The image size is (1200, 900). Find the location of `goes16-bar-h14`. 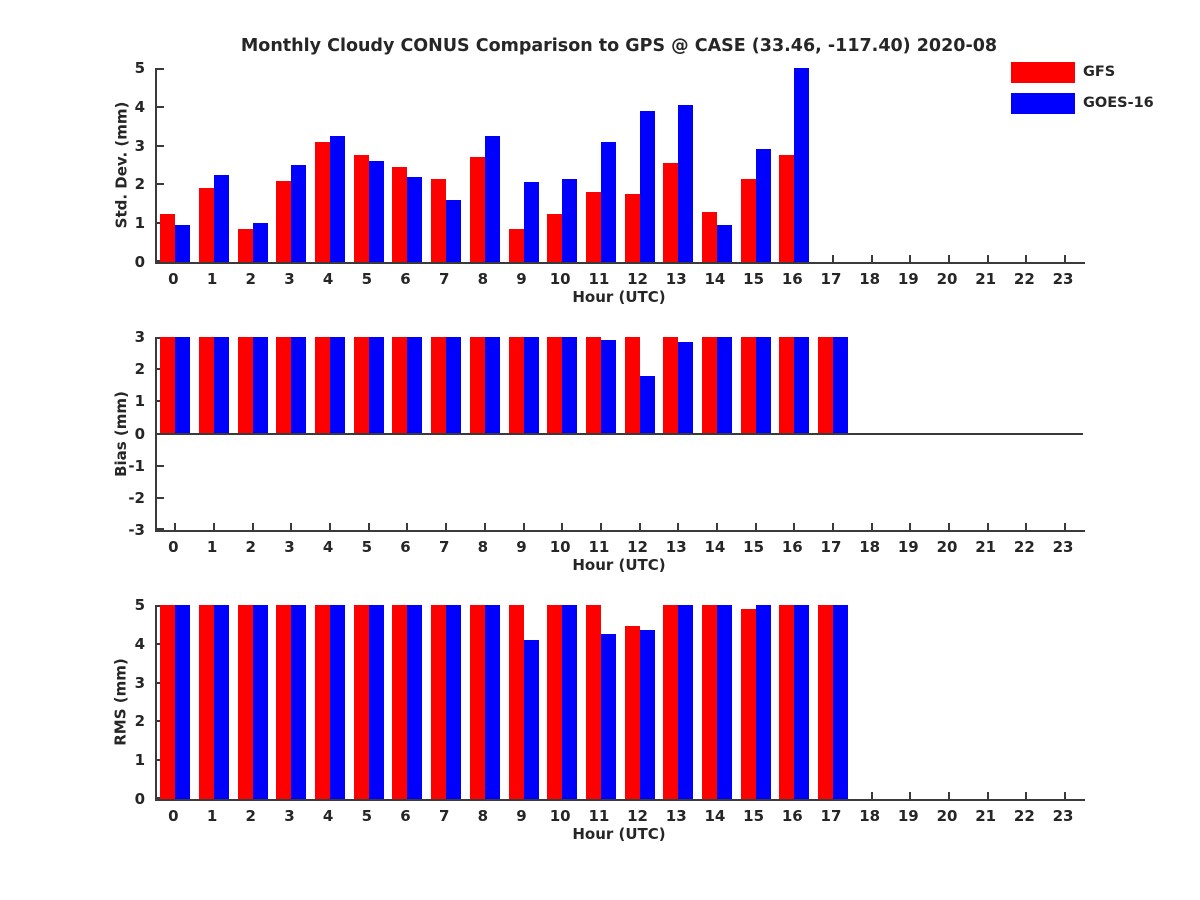

goes16-bar-h14 is located at coordinates (724, 702).